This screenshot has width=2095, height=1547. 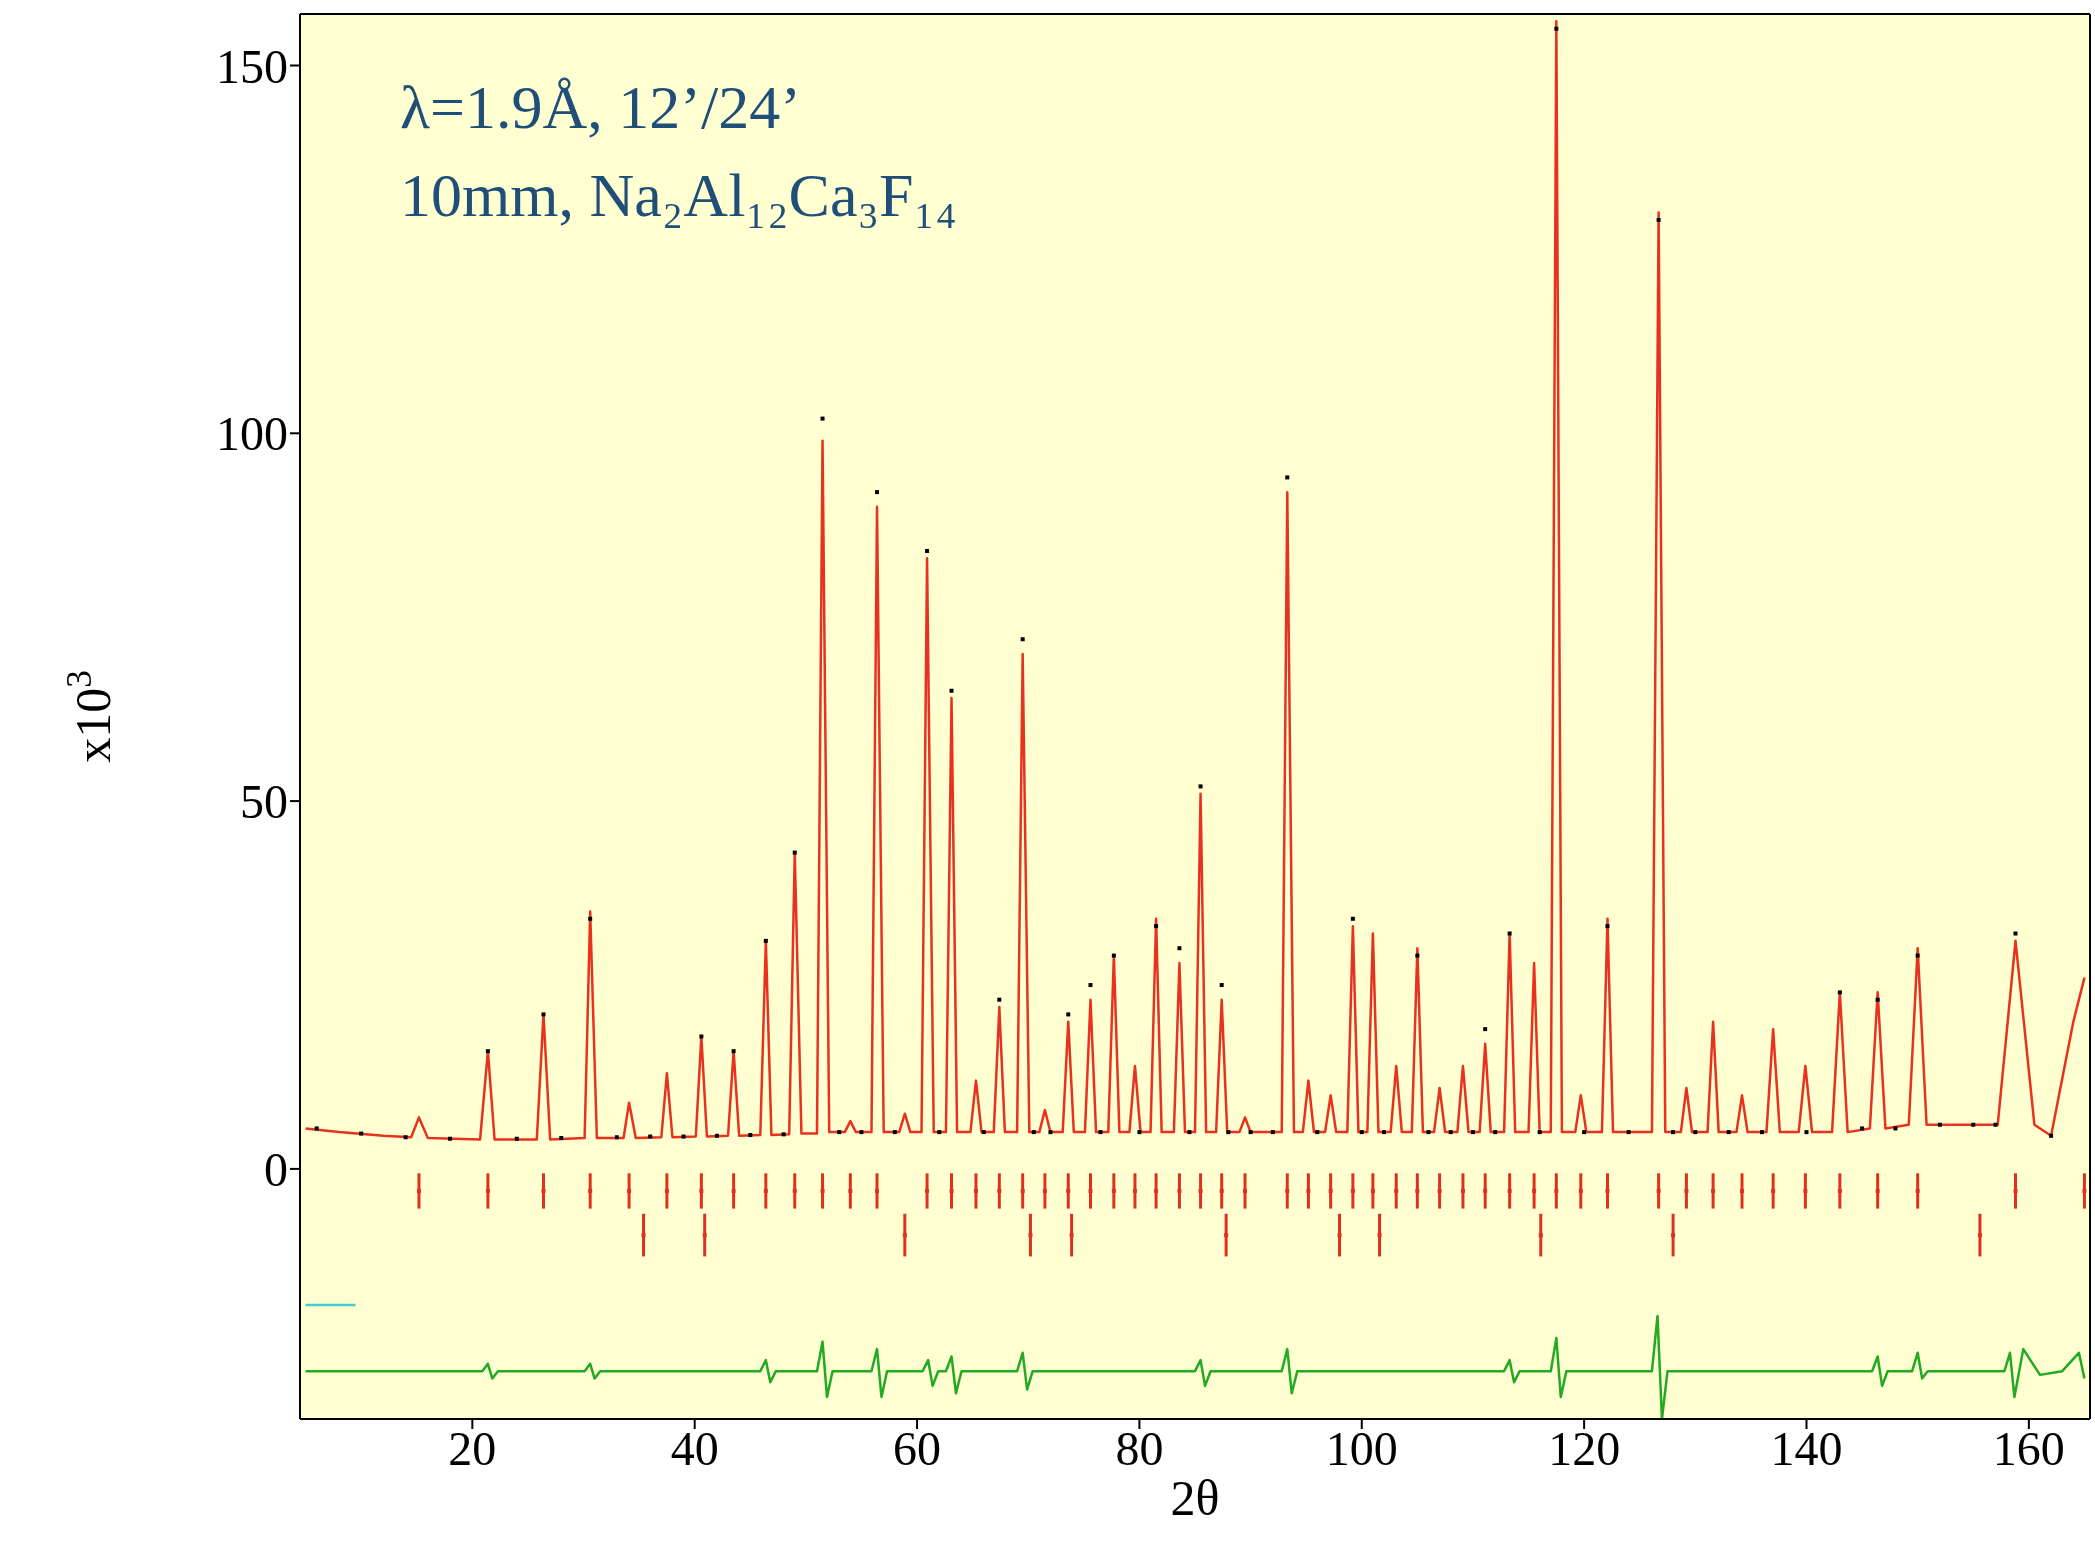 What do you see at coordinates (678, 195) in the screenshot?
I see `annotation: 10mm, Na₂Al₁₂Ca₃F₁₄` at bounding box center [678, 195].